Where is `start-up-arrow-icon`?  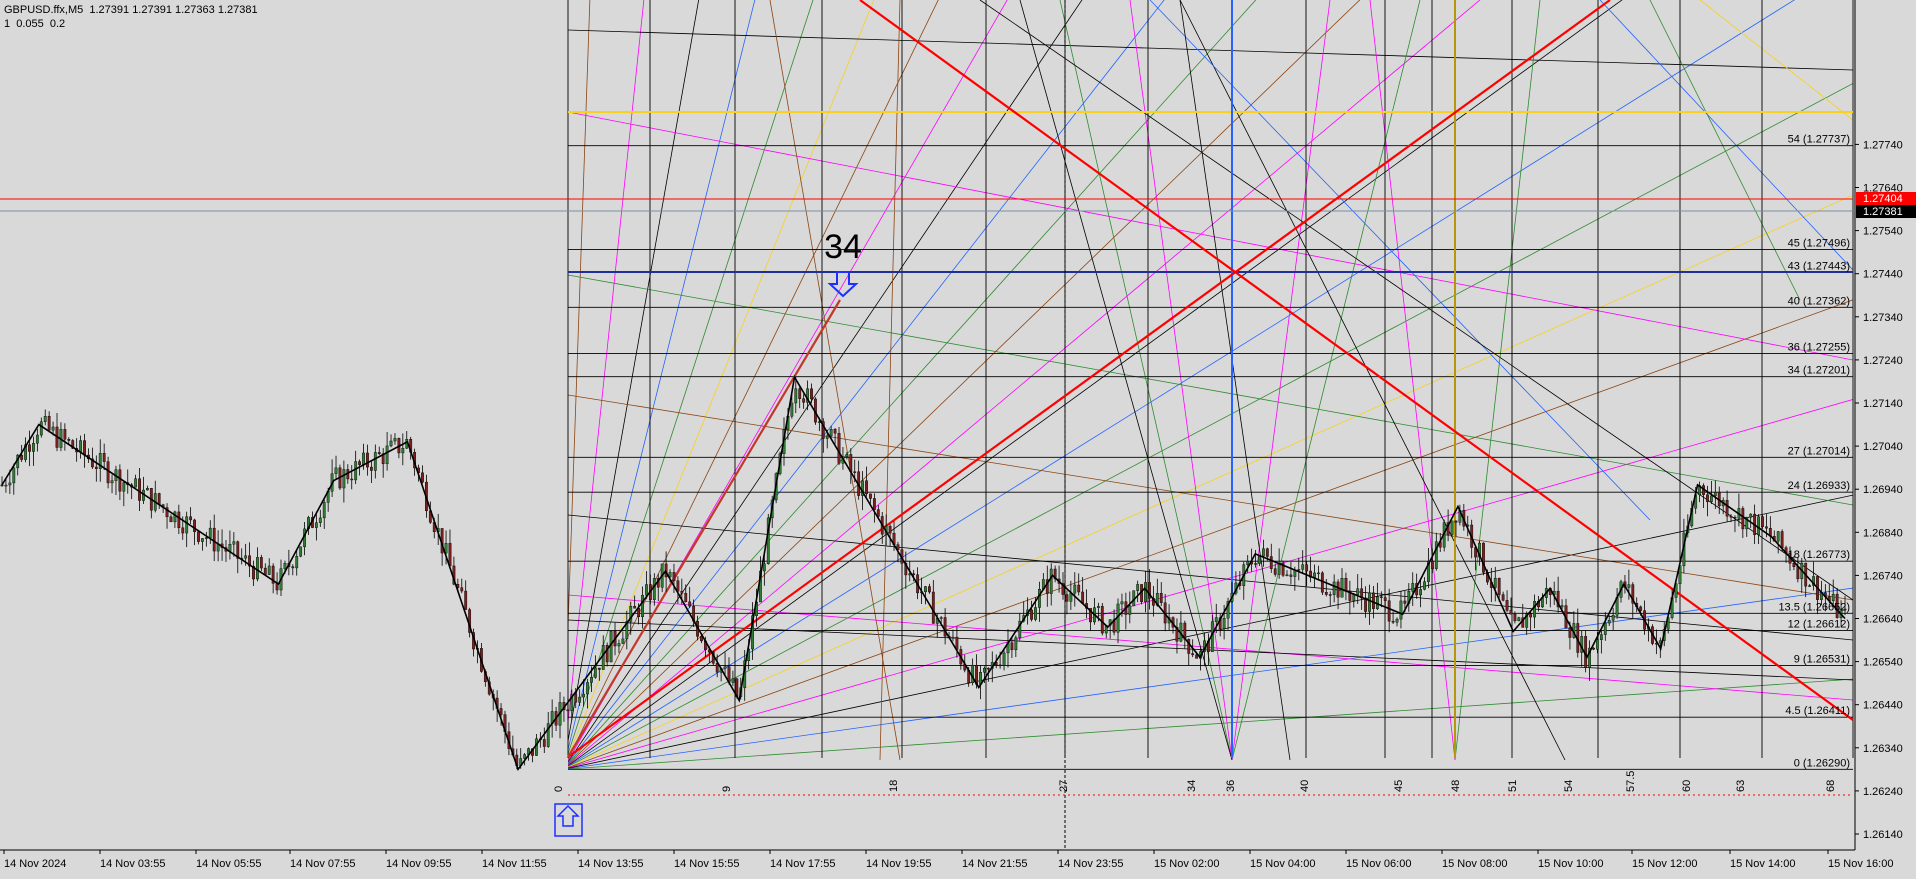
start-up-arrow-icon is located at coordinates (568, 820).